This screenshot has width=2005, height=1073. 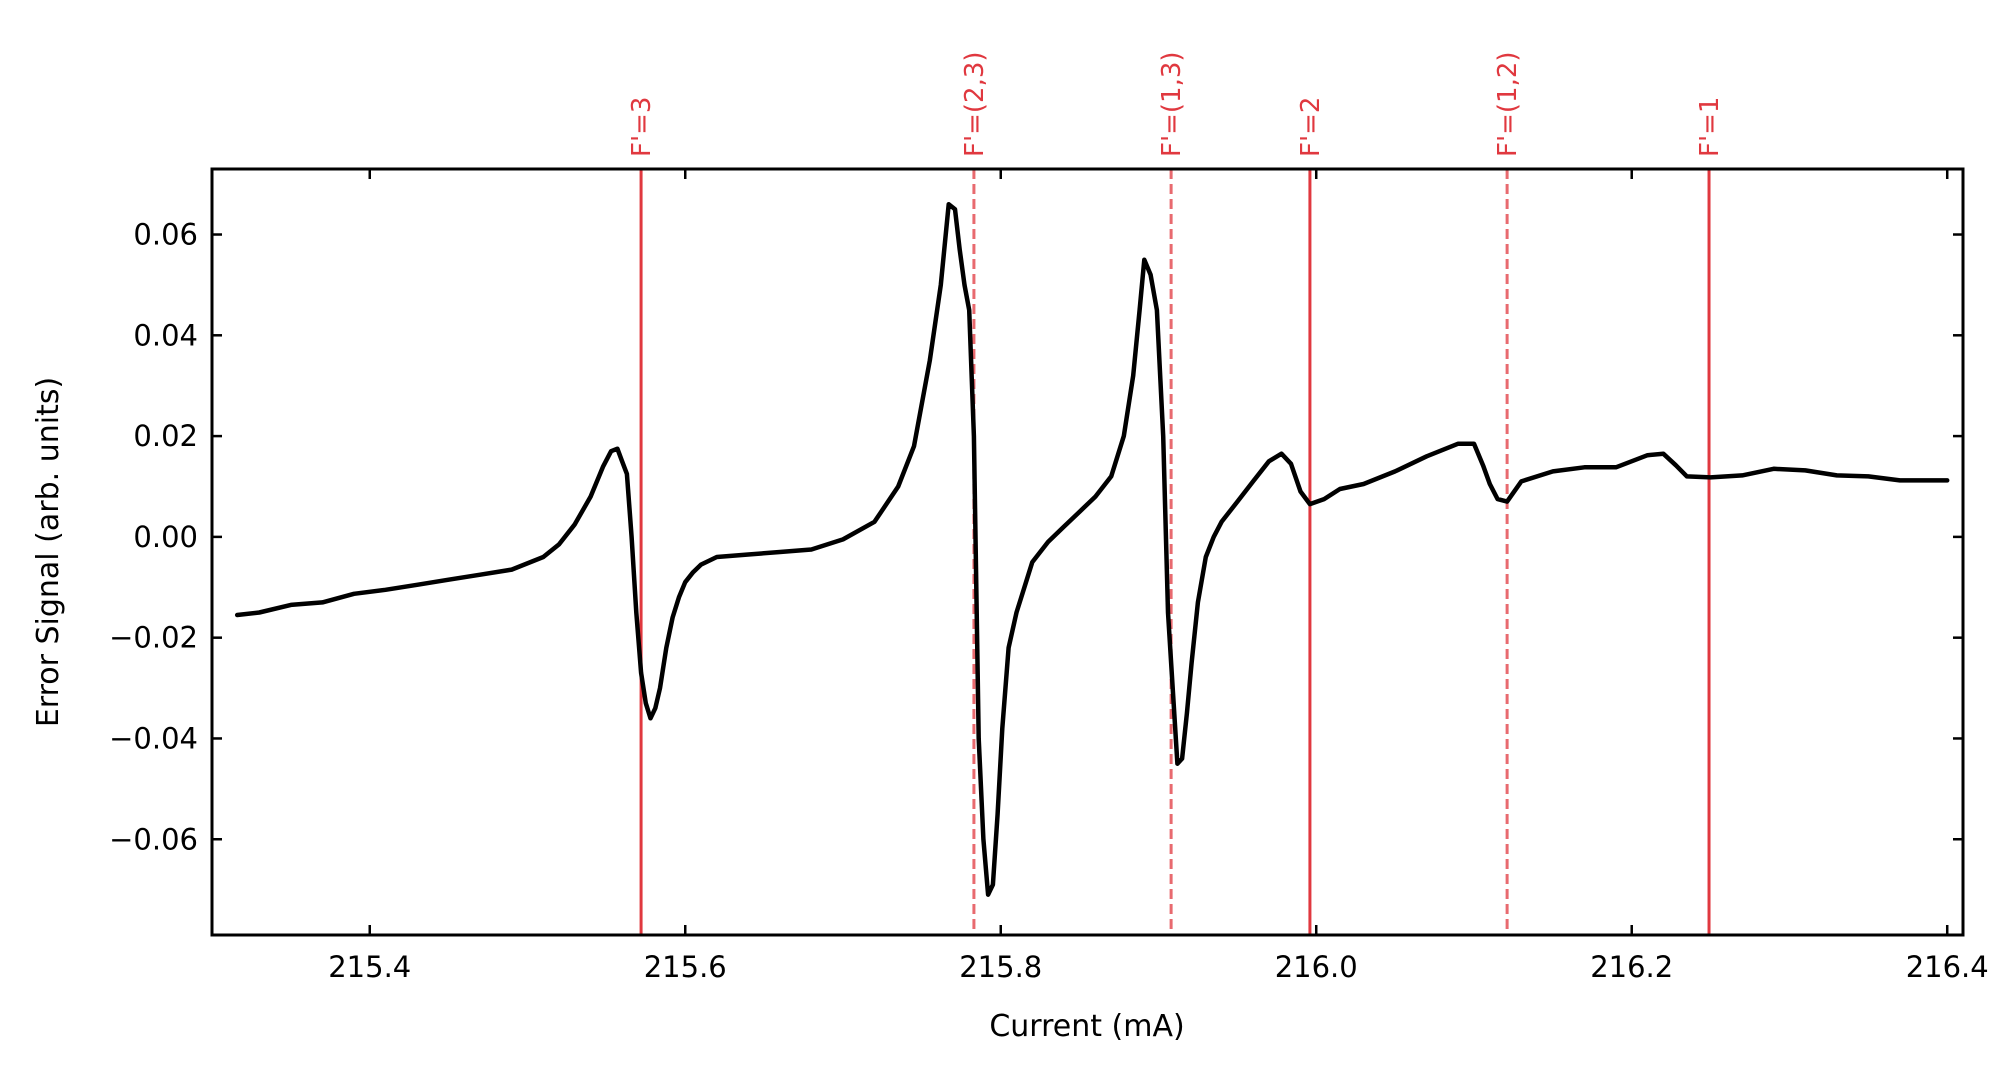 I want to click on y-tick-label: 0.06, so click(x=165, y=235).